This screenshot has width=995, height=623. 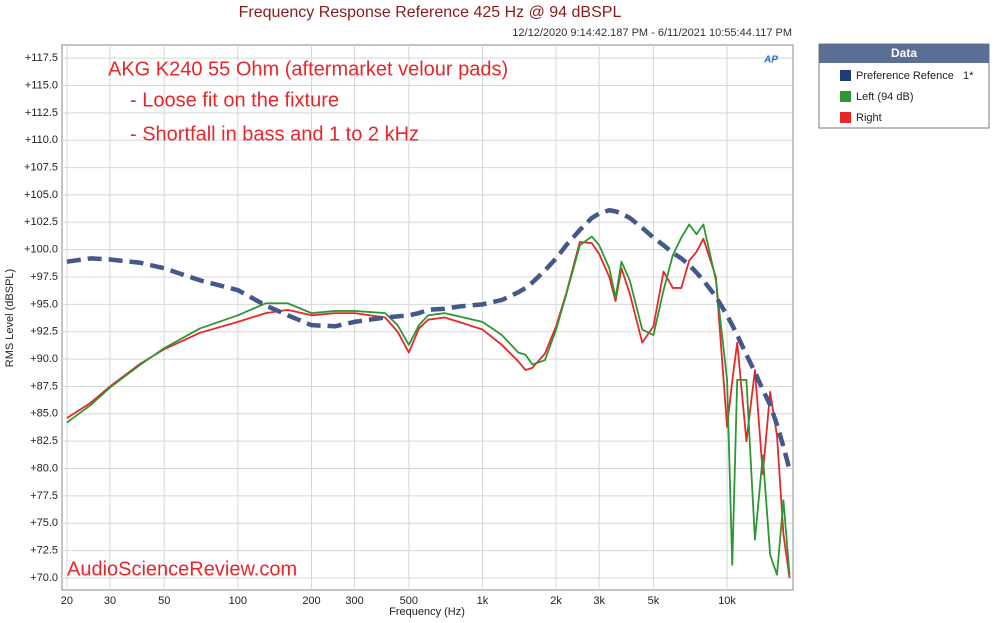 What do you see at coordinates (41, 222) in the screenshot?
I see `y-tick-label: +102.5` at bounding box center [41, 222].